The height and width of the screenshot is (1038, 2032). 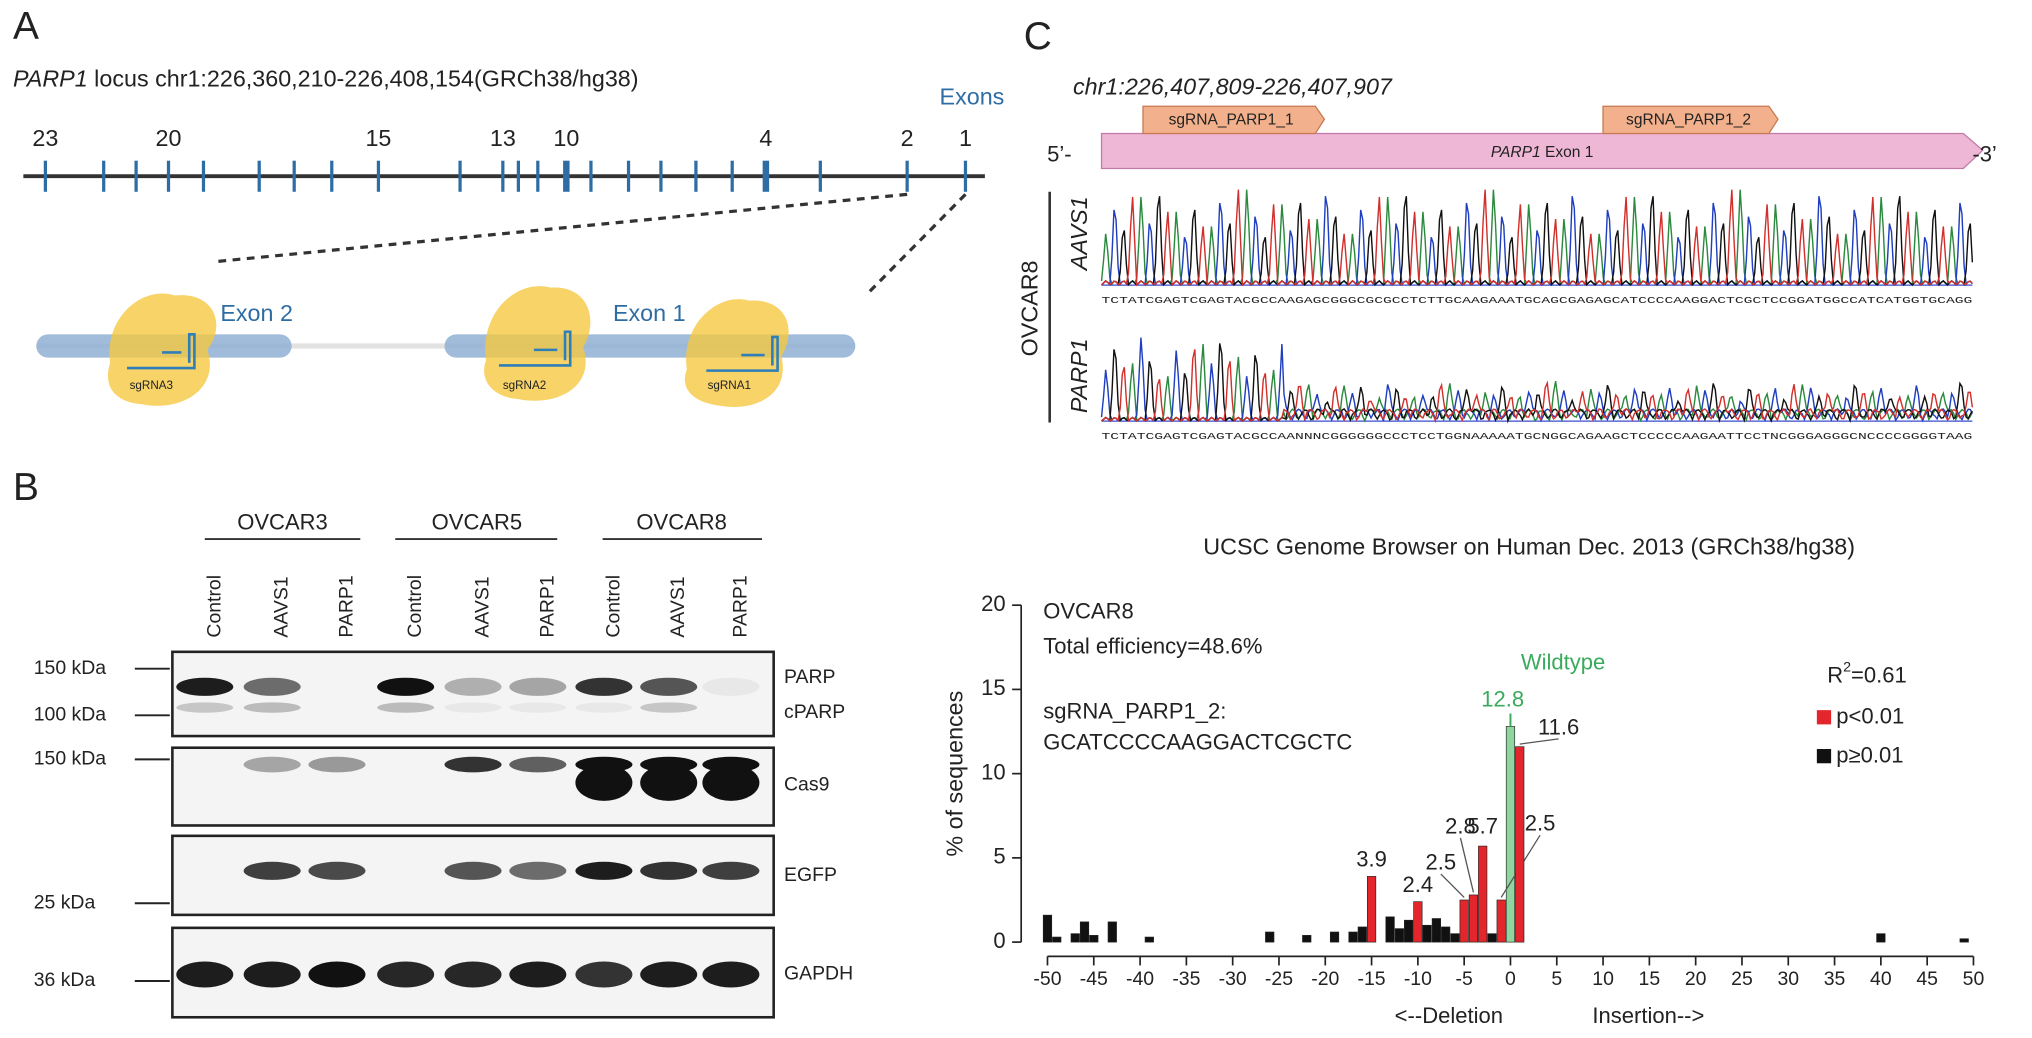 I want to click on x-tick-label: -15, so click(x=1372, y=979).